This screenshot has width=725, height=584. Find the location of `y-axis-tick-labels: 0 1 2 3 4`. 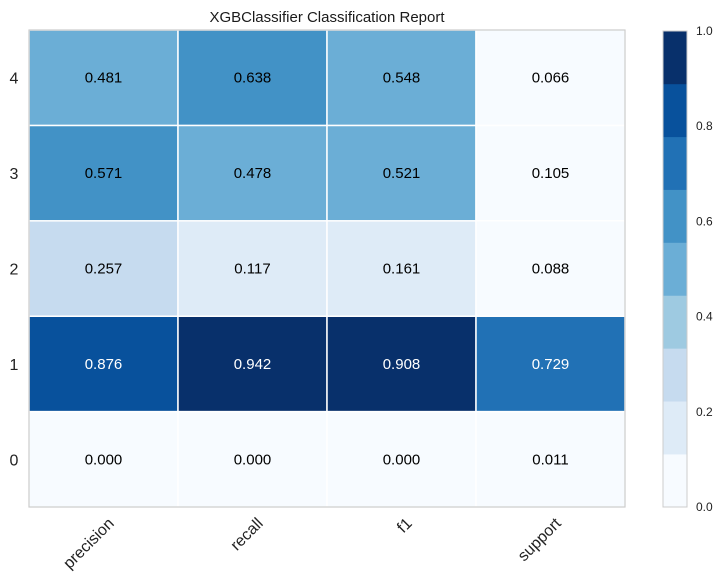

y-axis-tick-labels: 0 1 2 3 4 is located at coordinates (14, 270).